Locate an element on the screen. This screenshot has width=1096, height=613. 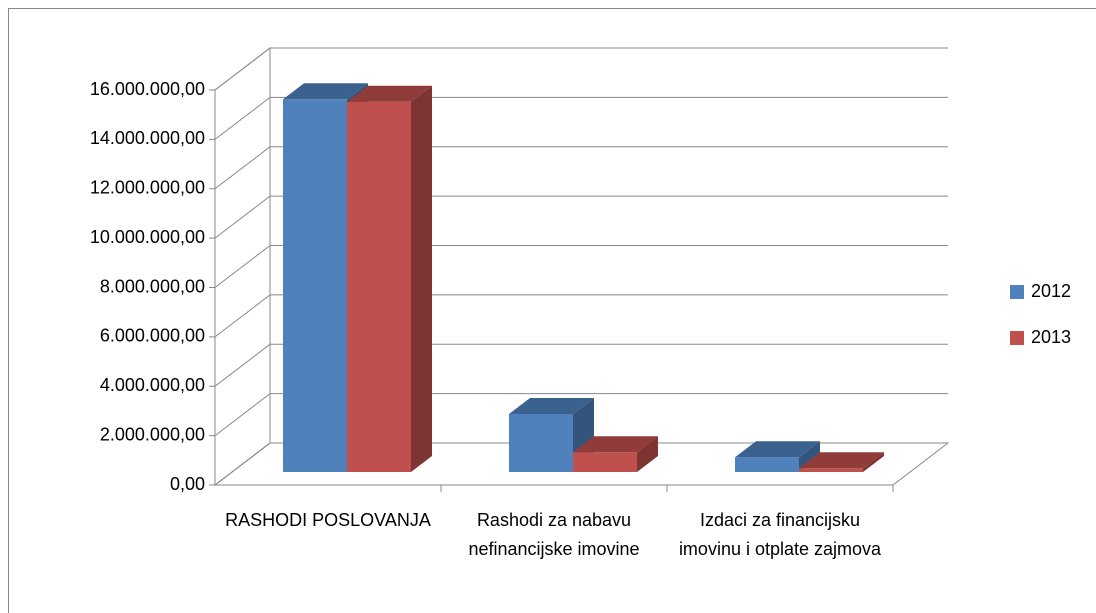
y-tick-label: 8.000.000,00 is located at coordinates (152, 286).